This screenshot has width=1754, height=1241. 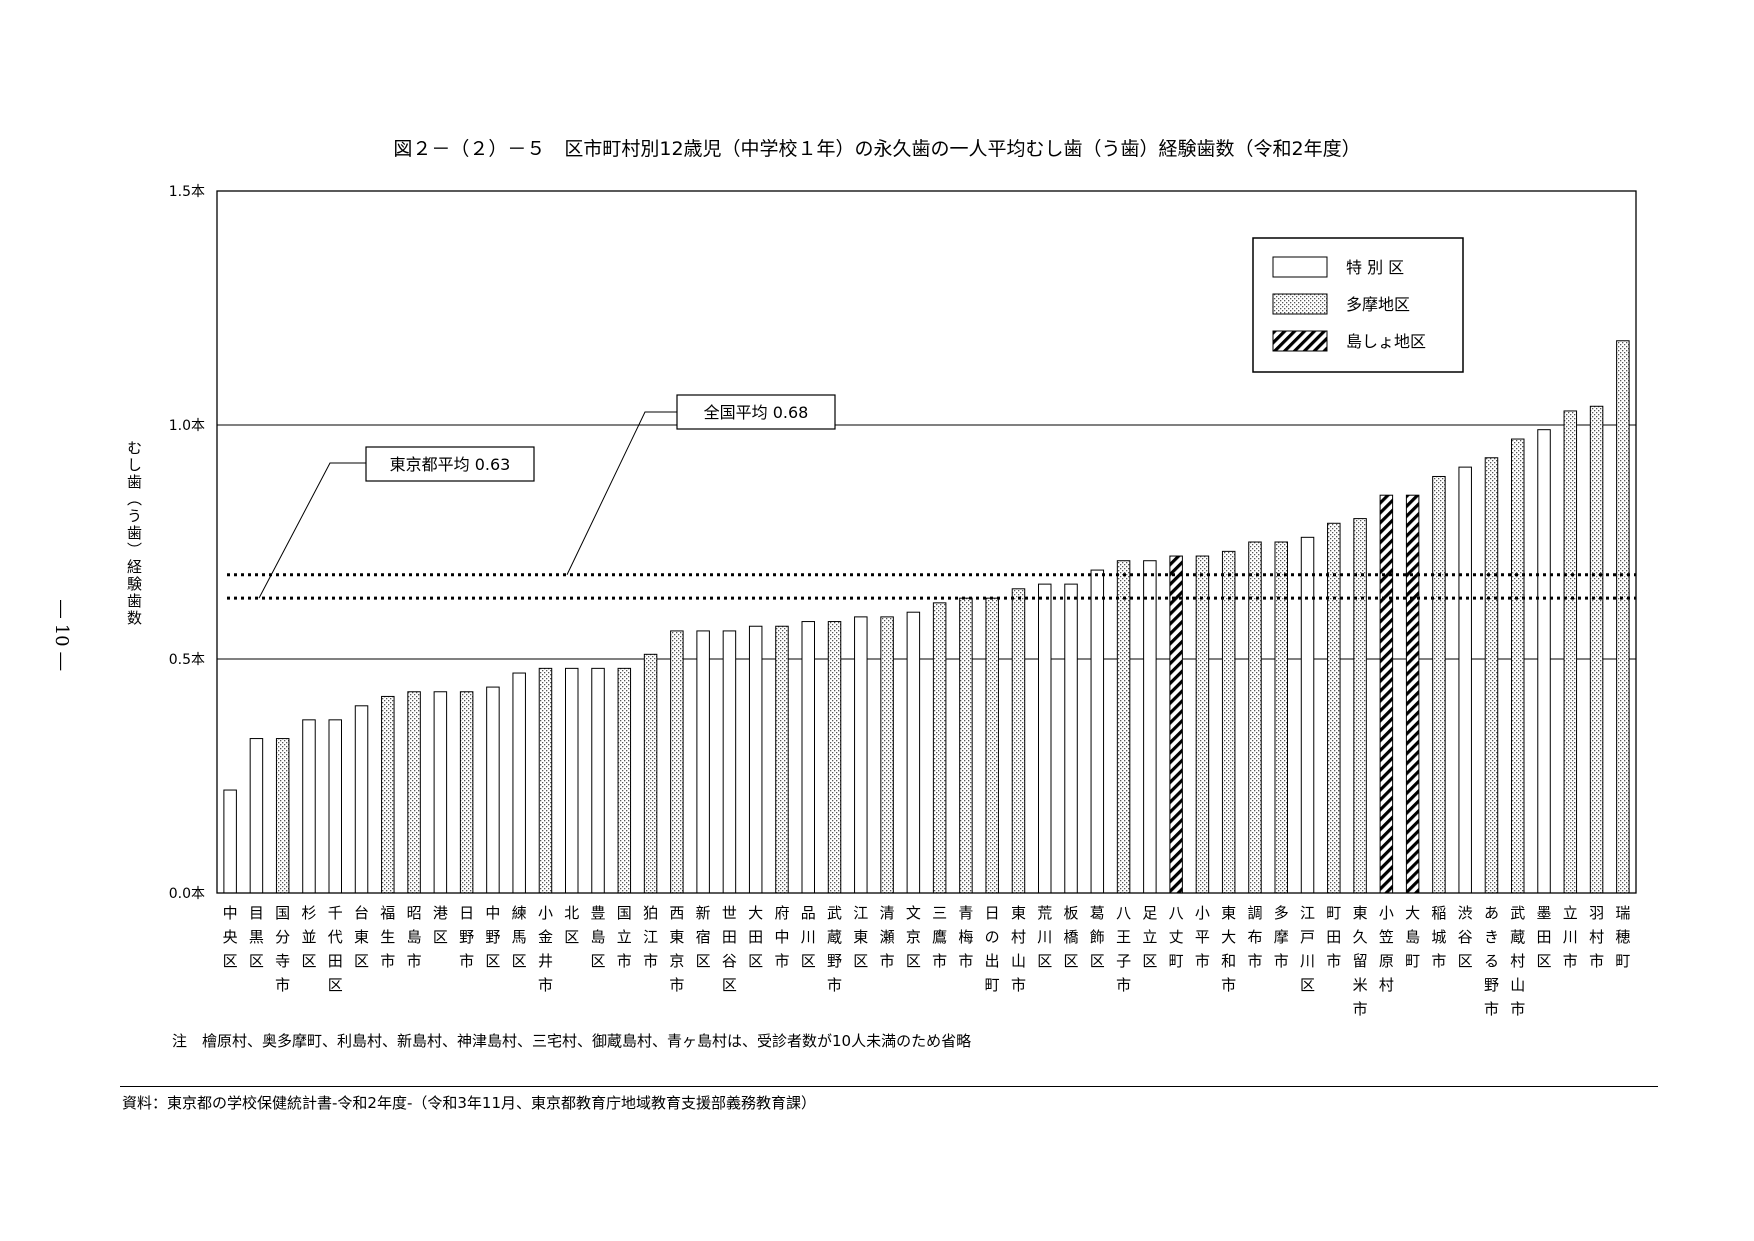 I want to click on bar-文京区, so click(x=913, y=752).